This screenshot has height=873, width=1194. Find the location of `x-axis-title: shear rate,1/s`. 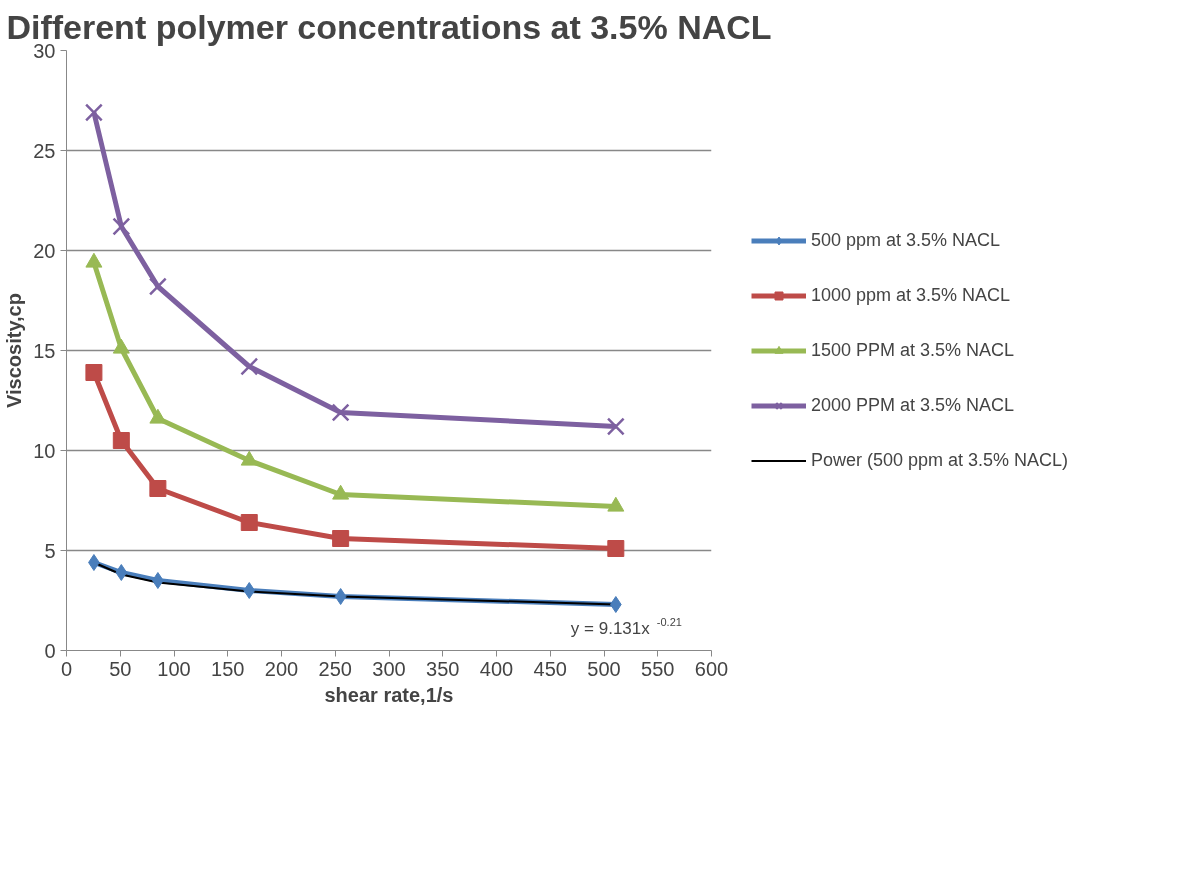

x-axis-title: shear rate,1/s is located at coordinates (389, 694).